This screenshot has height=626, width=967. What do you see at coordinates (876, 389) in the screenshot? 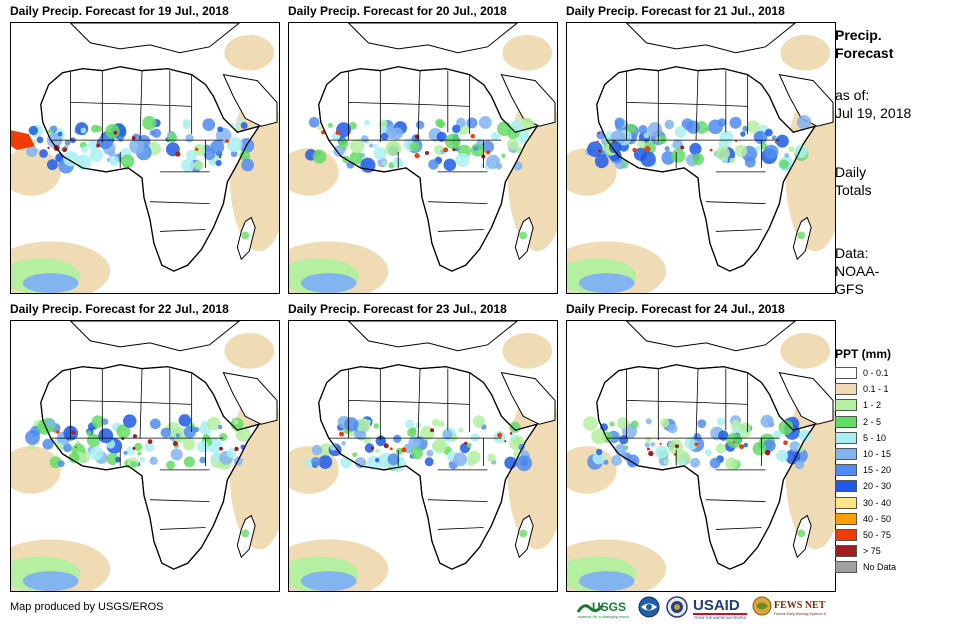
I see `legend-label: 0.1 - 1` at bounding box center [876, 389].